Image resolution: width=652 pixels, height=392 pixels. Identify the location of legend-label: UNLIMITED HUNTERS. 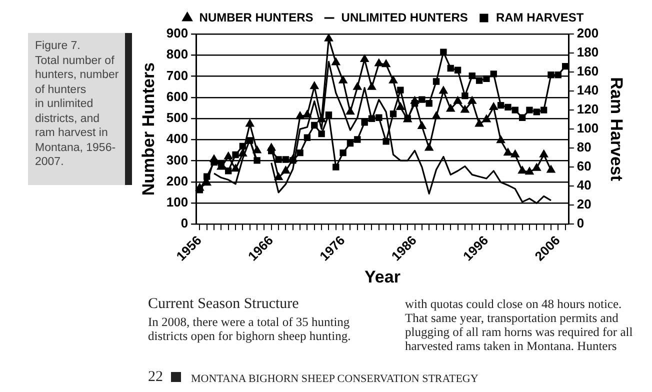
(404, 17).